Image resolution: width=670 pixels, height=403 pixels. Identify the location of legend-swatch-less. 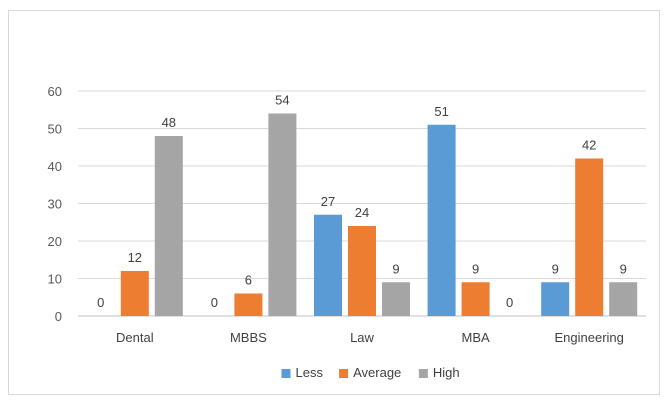
(286, 373).